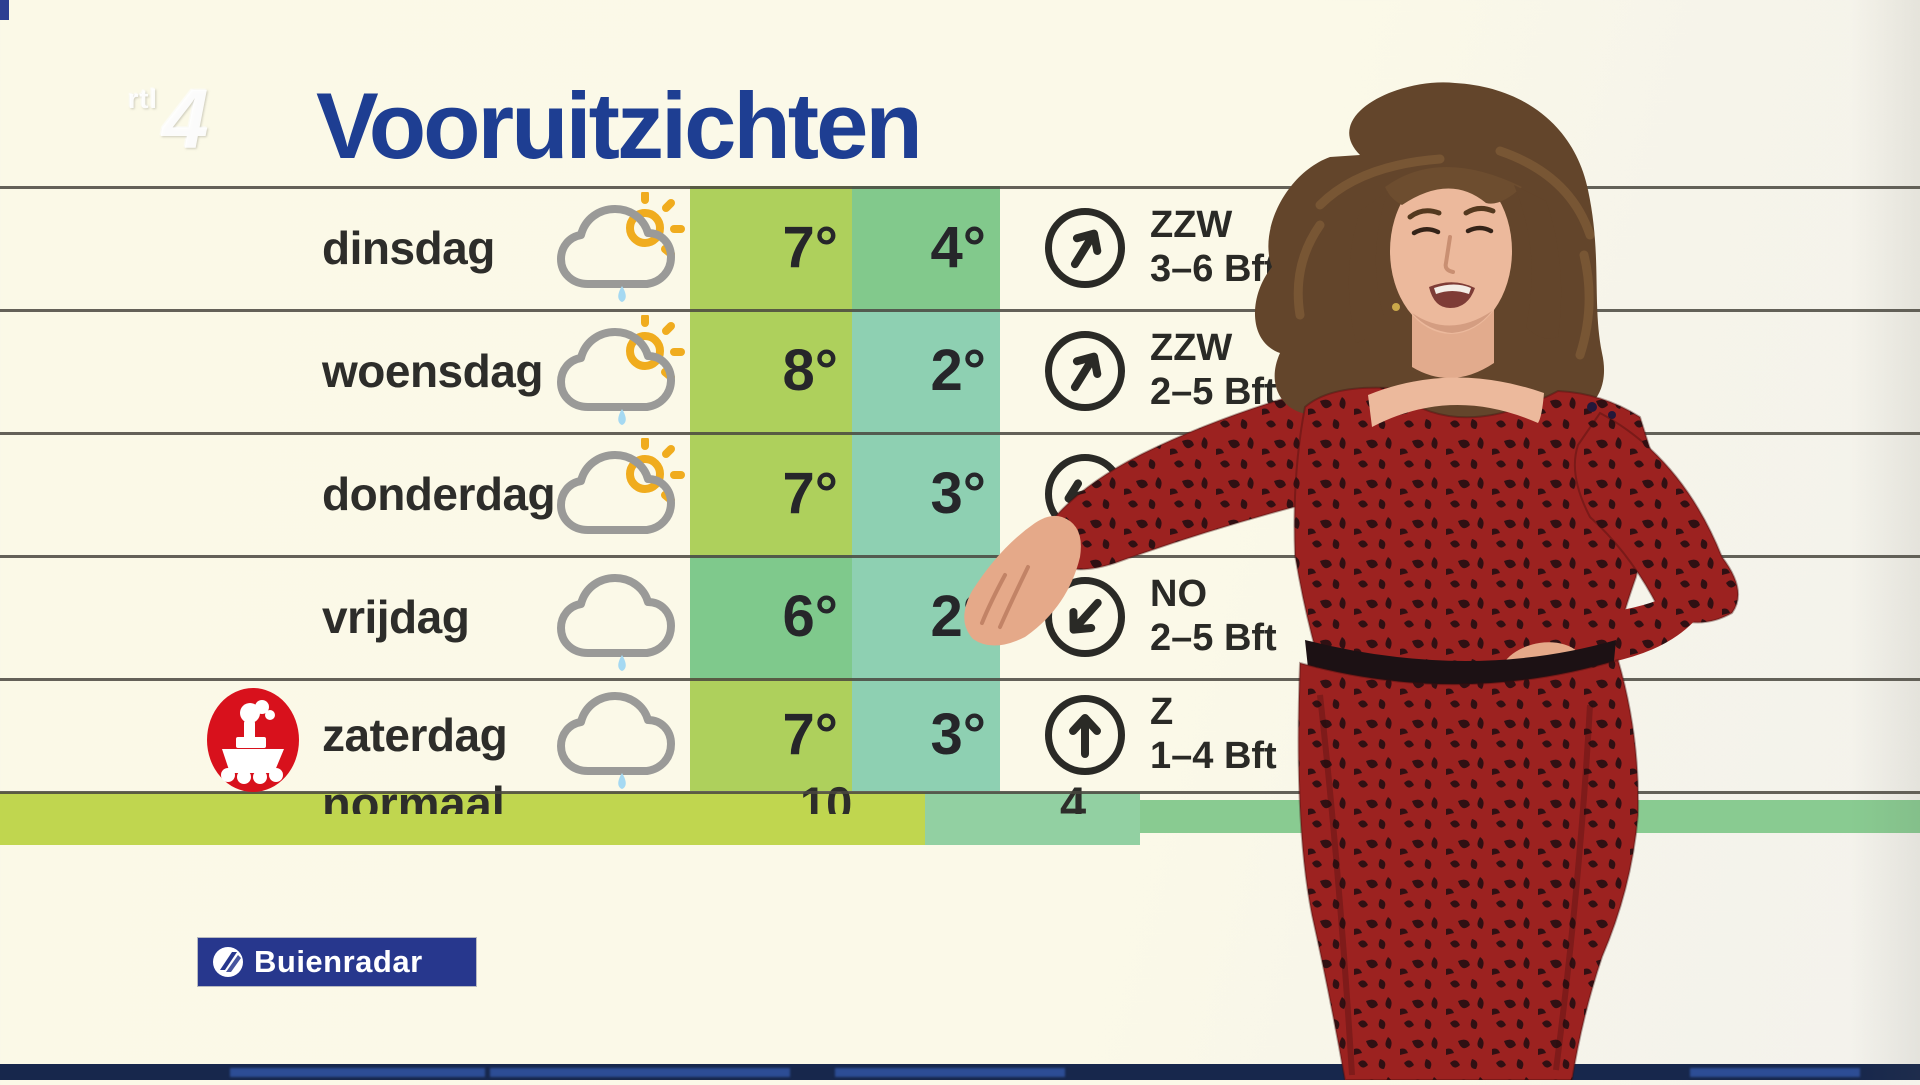  What do you see at coordinates (826, 795) in the screenshot?
I see `normaal-max: 10` at bounding box center [826, 795].